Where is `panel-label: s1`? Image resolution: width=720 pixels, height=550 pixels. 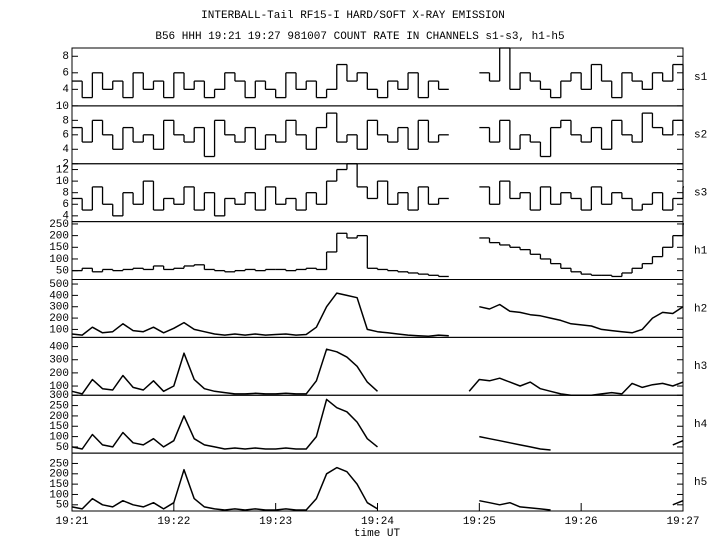 panel-label: s1 is located at coordinates (701, 78).